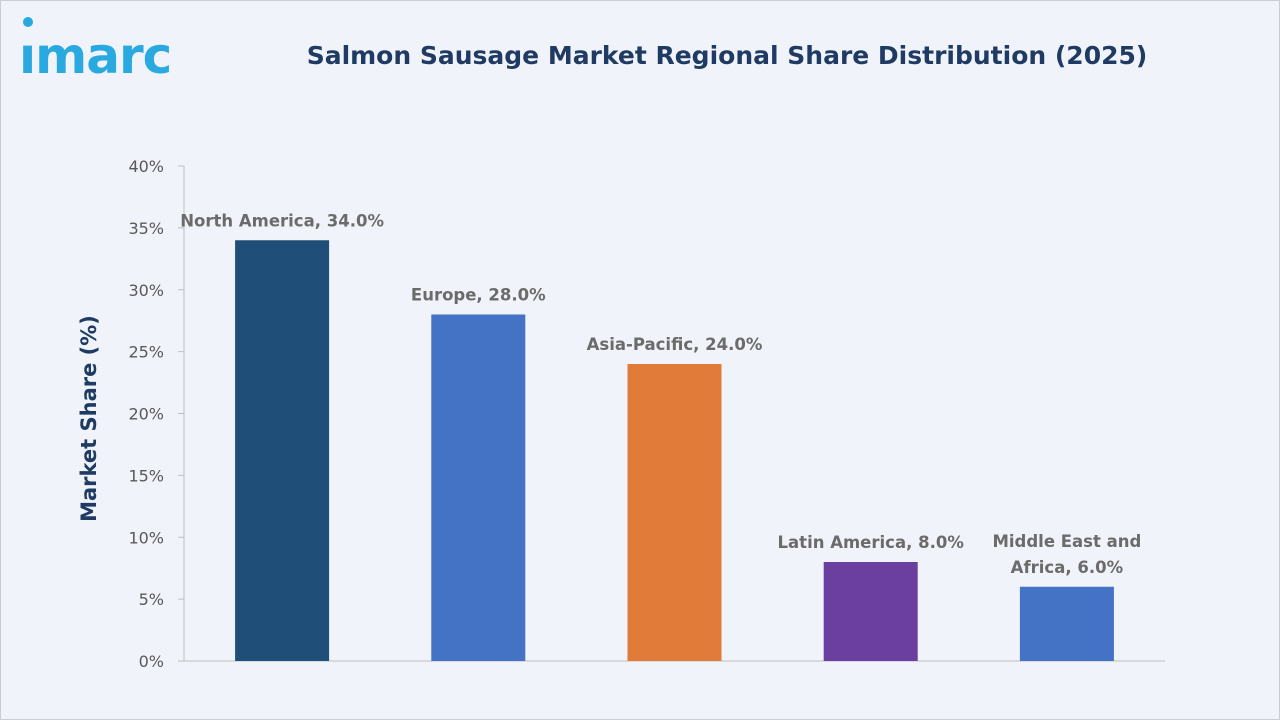 The height and width of the screenshot is (720, 1280). Describe the element at coordinates (1067, 567) in the screenshot. I see `data-label: Africa, 6.0%` at that location.